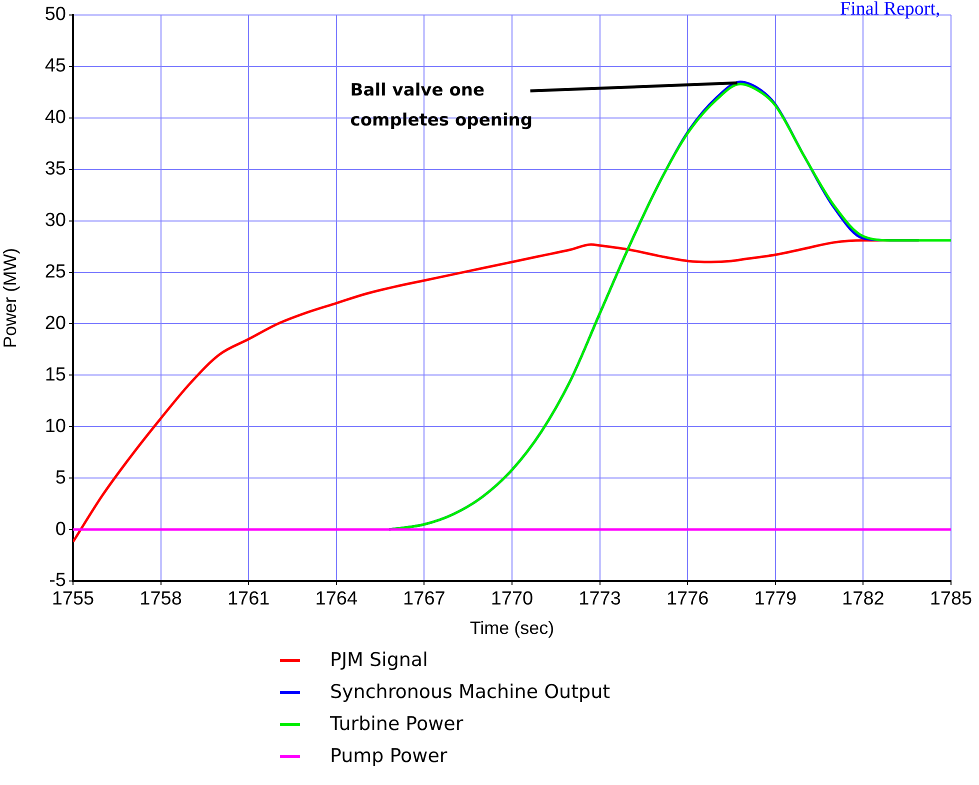 The image size is (979, 785). Describe the element at coordinates (55, 426) in the screenshot. I see `y-tick-label: 10` at that location.